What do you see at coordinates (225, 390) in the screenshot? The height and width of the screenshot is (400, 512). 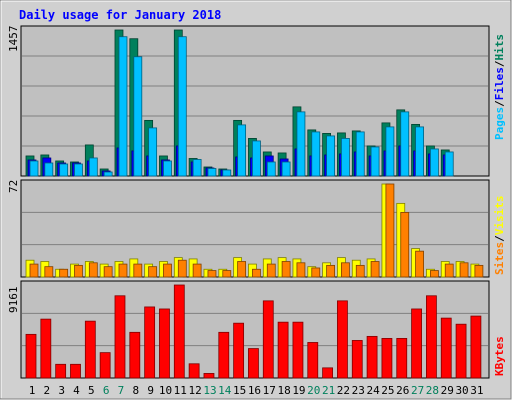 I see `x-tick-label: 14` at bounding box center [225, 390].